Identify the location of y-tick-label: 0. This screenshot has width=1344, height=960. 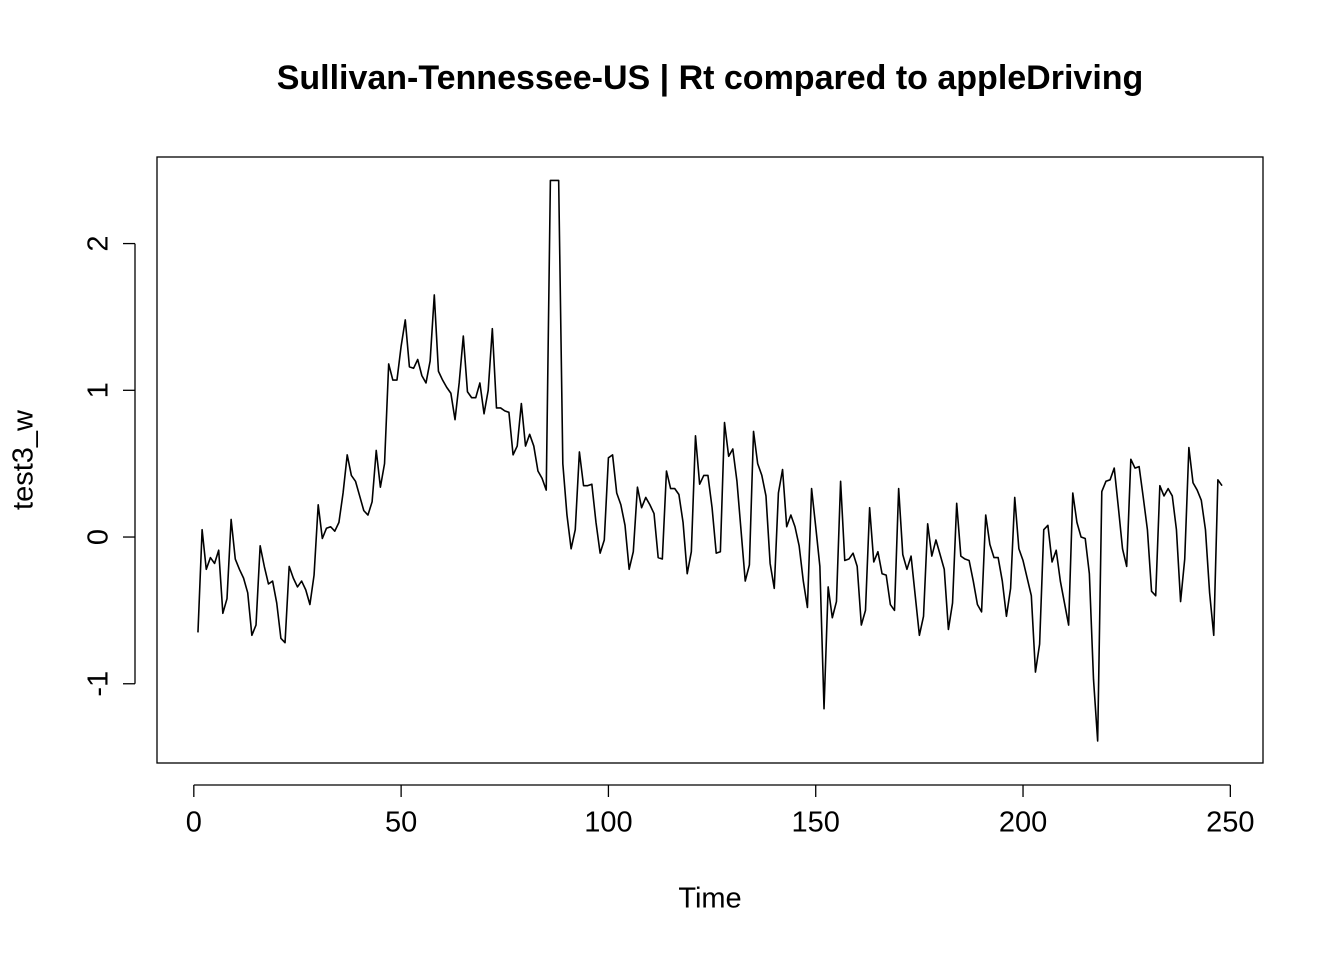
(99, 537).